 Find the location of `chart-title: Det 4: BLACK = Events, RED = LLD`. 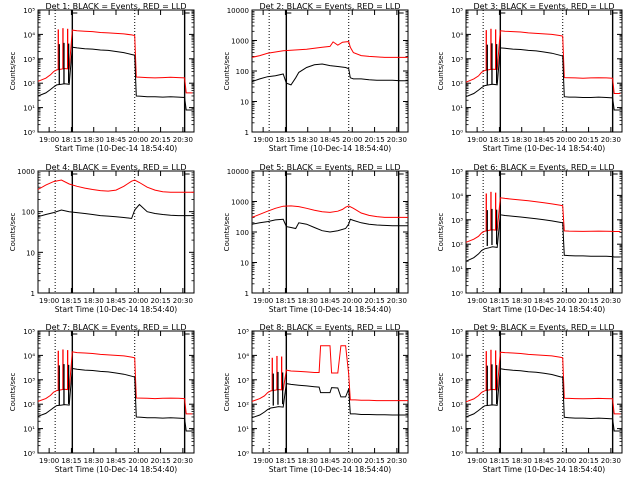

chart-title: Det 4: BLACK = Events, RED = LLD is located at coordinates (116, 167).